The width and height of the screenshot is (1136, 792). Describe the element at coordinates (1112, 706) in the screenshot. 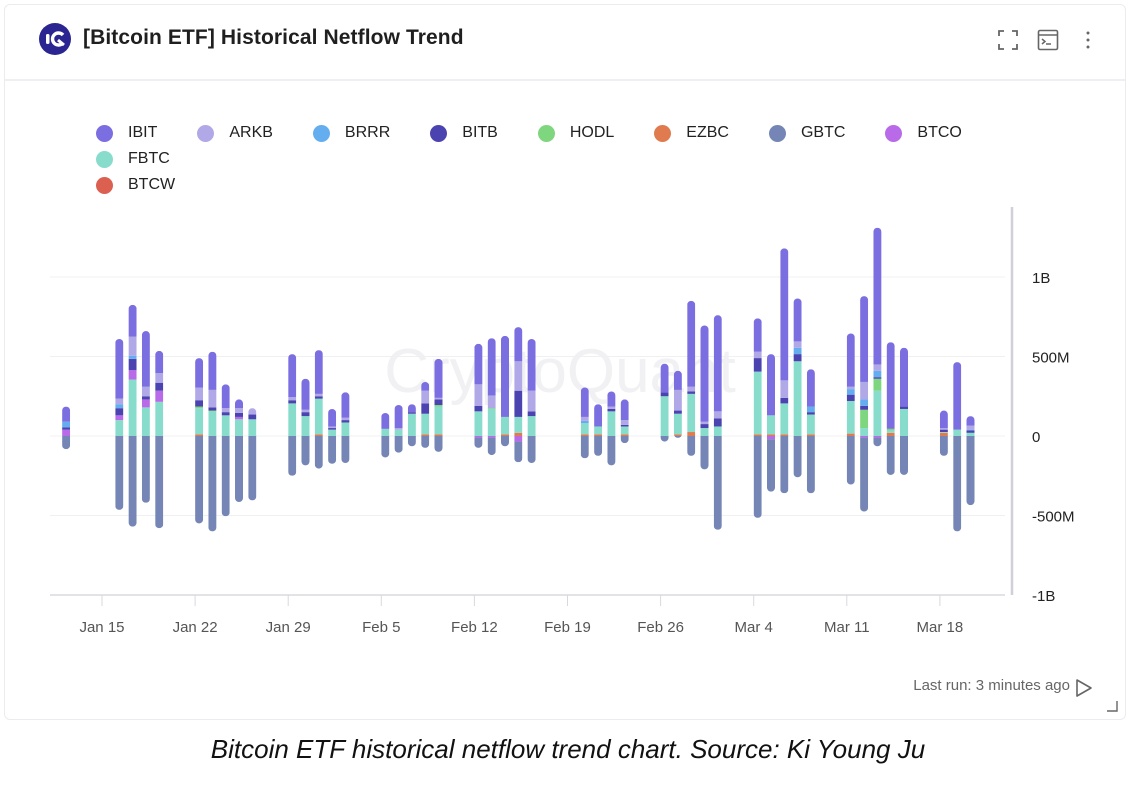

I see `resize-handle-icon` at that location.